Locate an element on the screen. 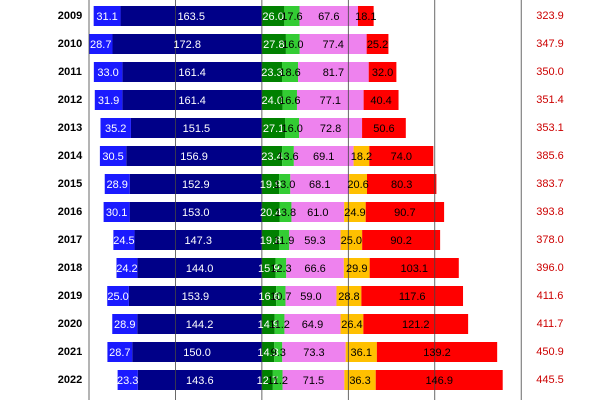  data-label: 172.8 is located at coordinates (187, 45).